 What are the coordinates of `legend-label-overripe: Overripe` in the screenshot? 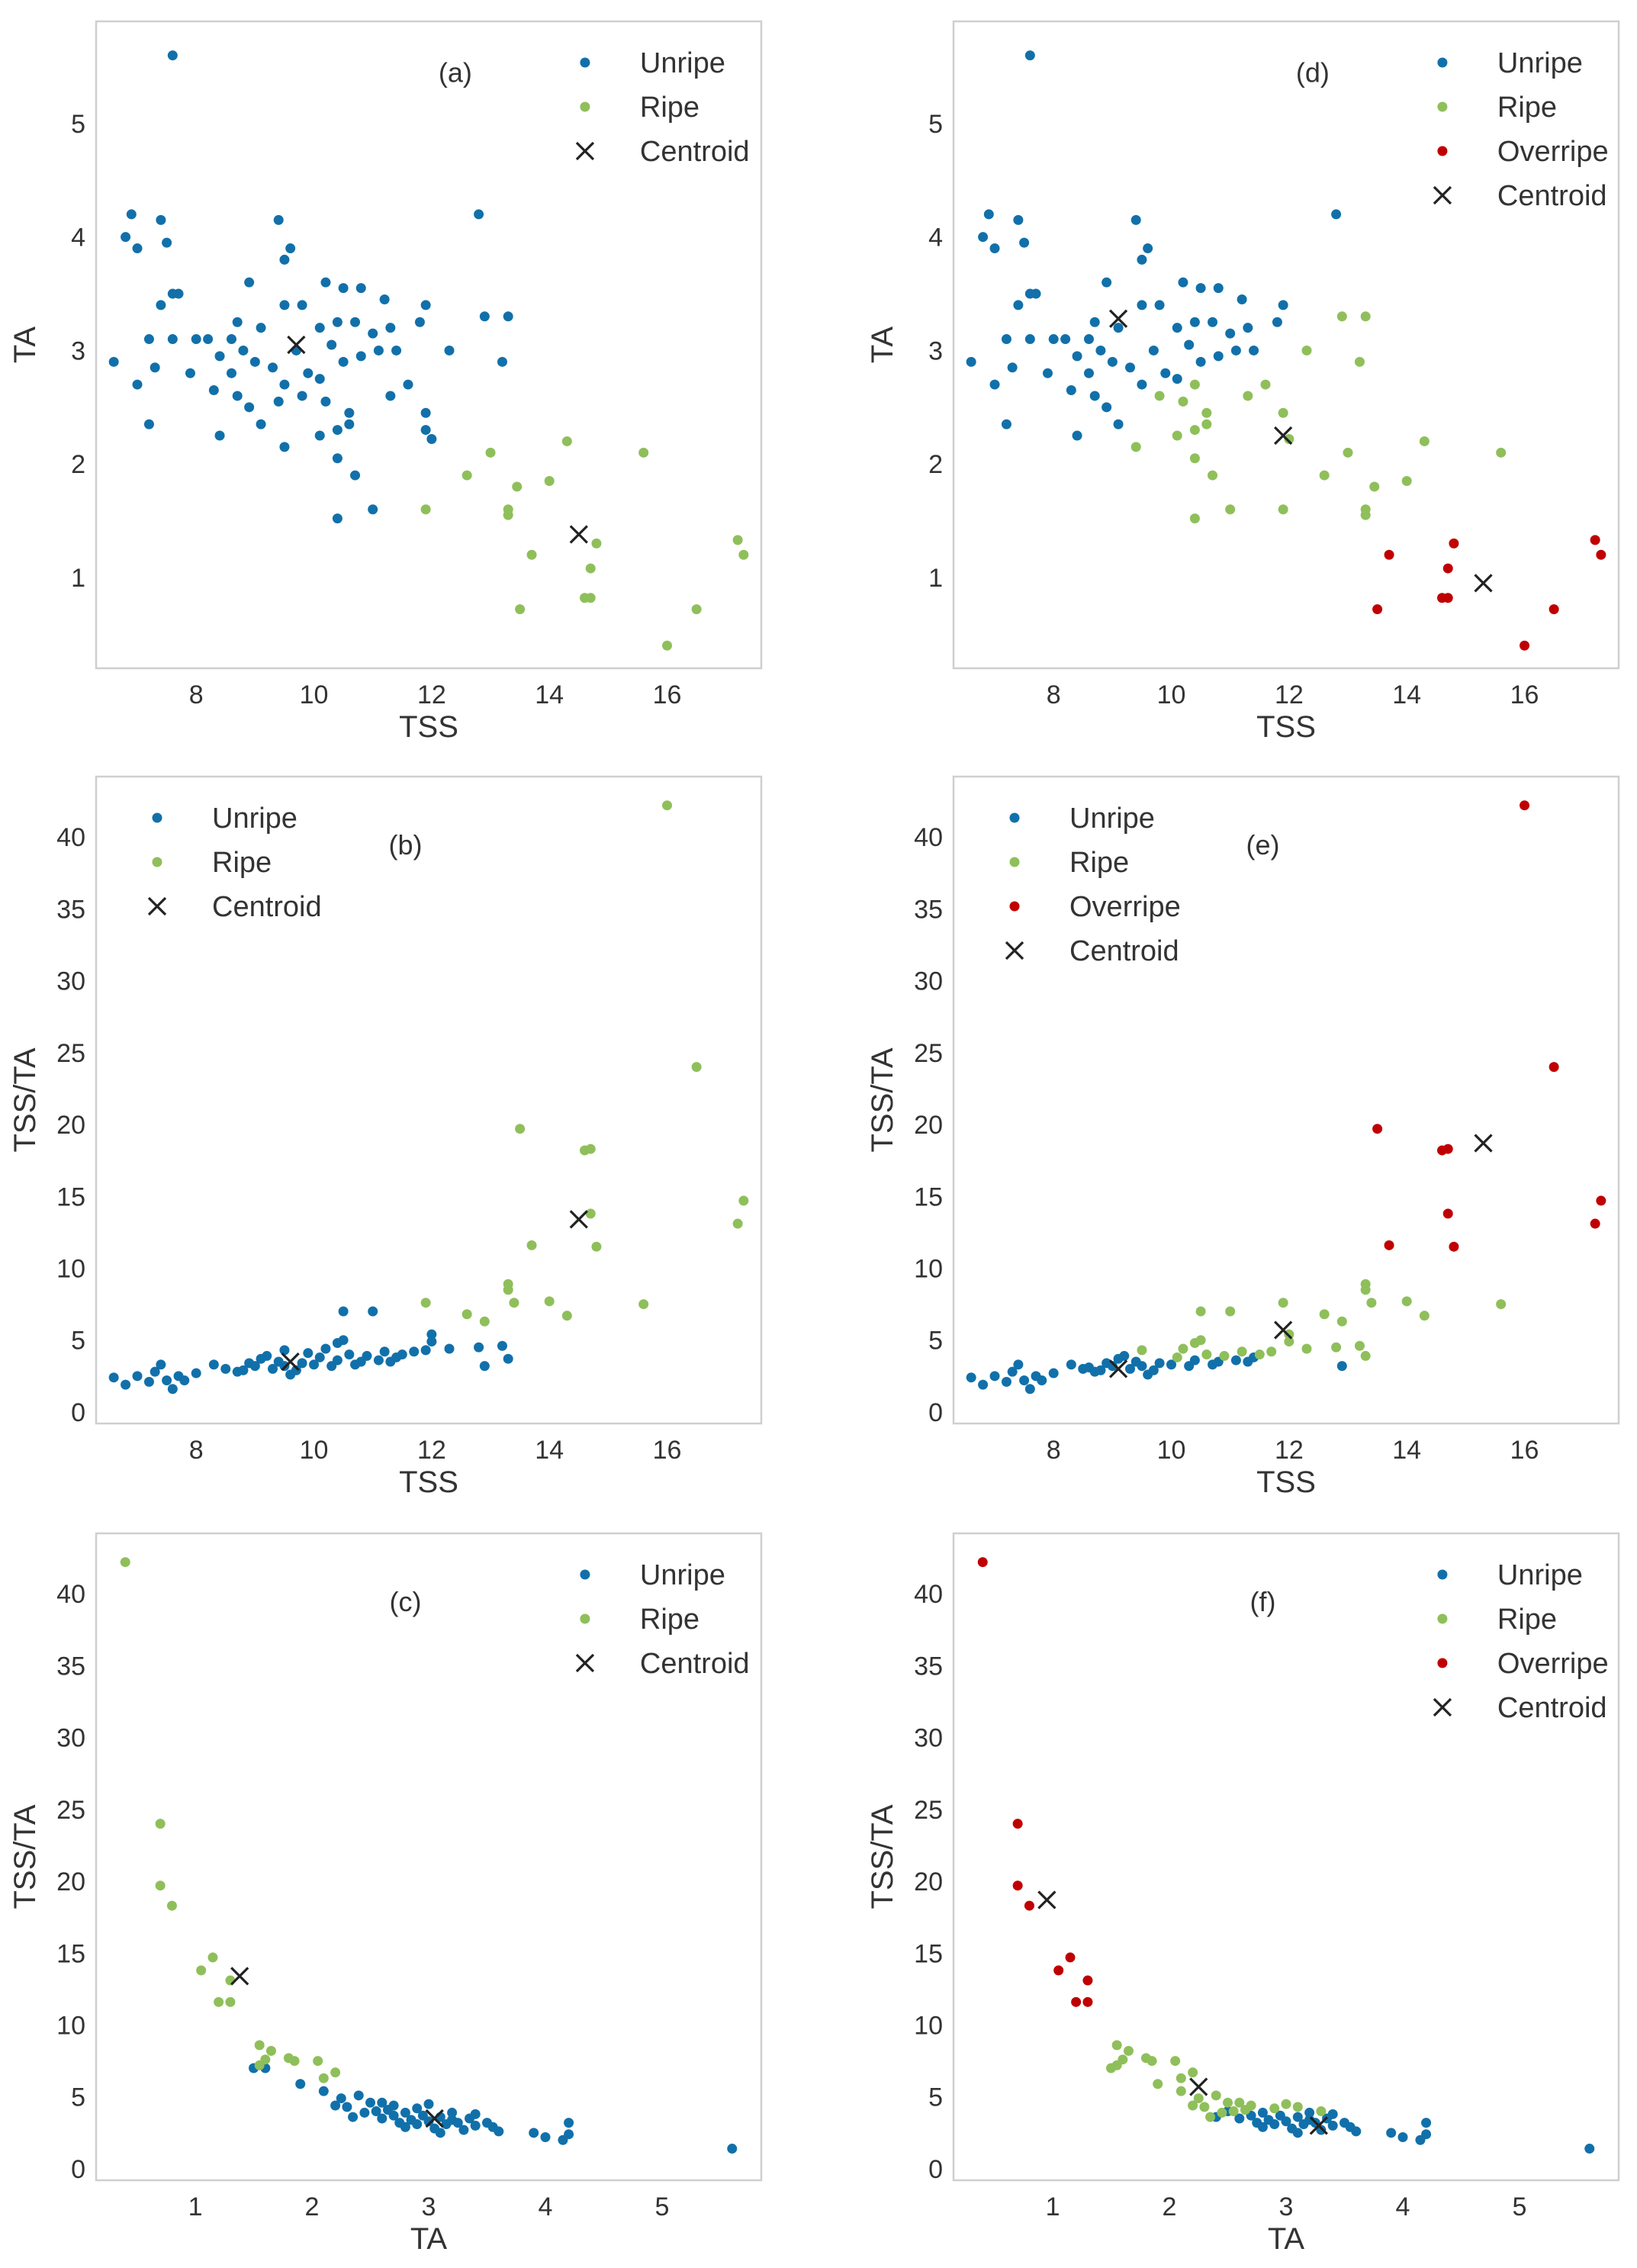 It's located at (1125, 907).